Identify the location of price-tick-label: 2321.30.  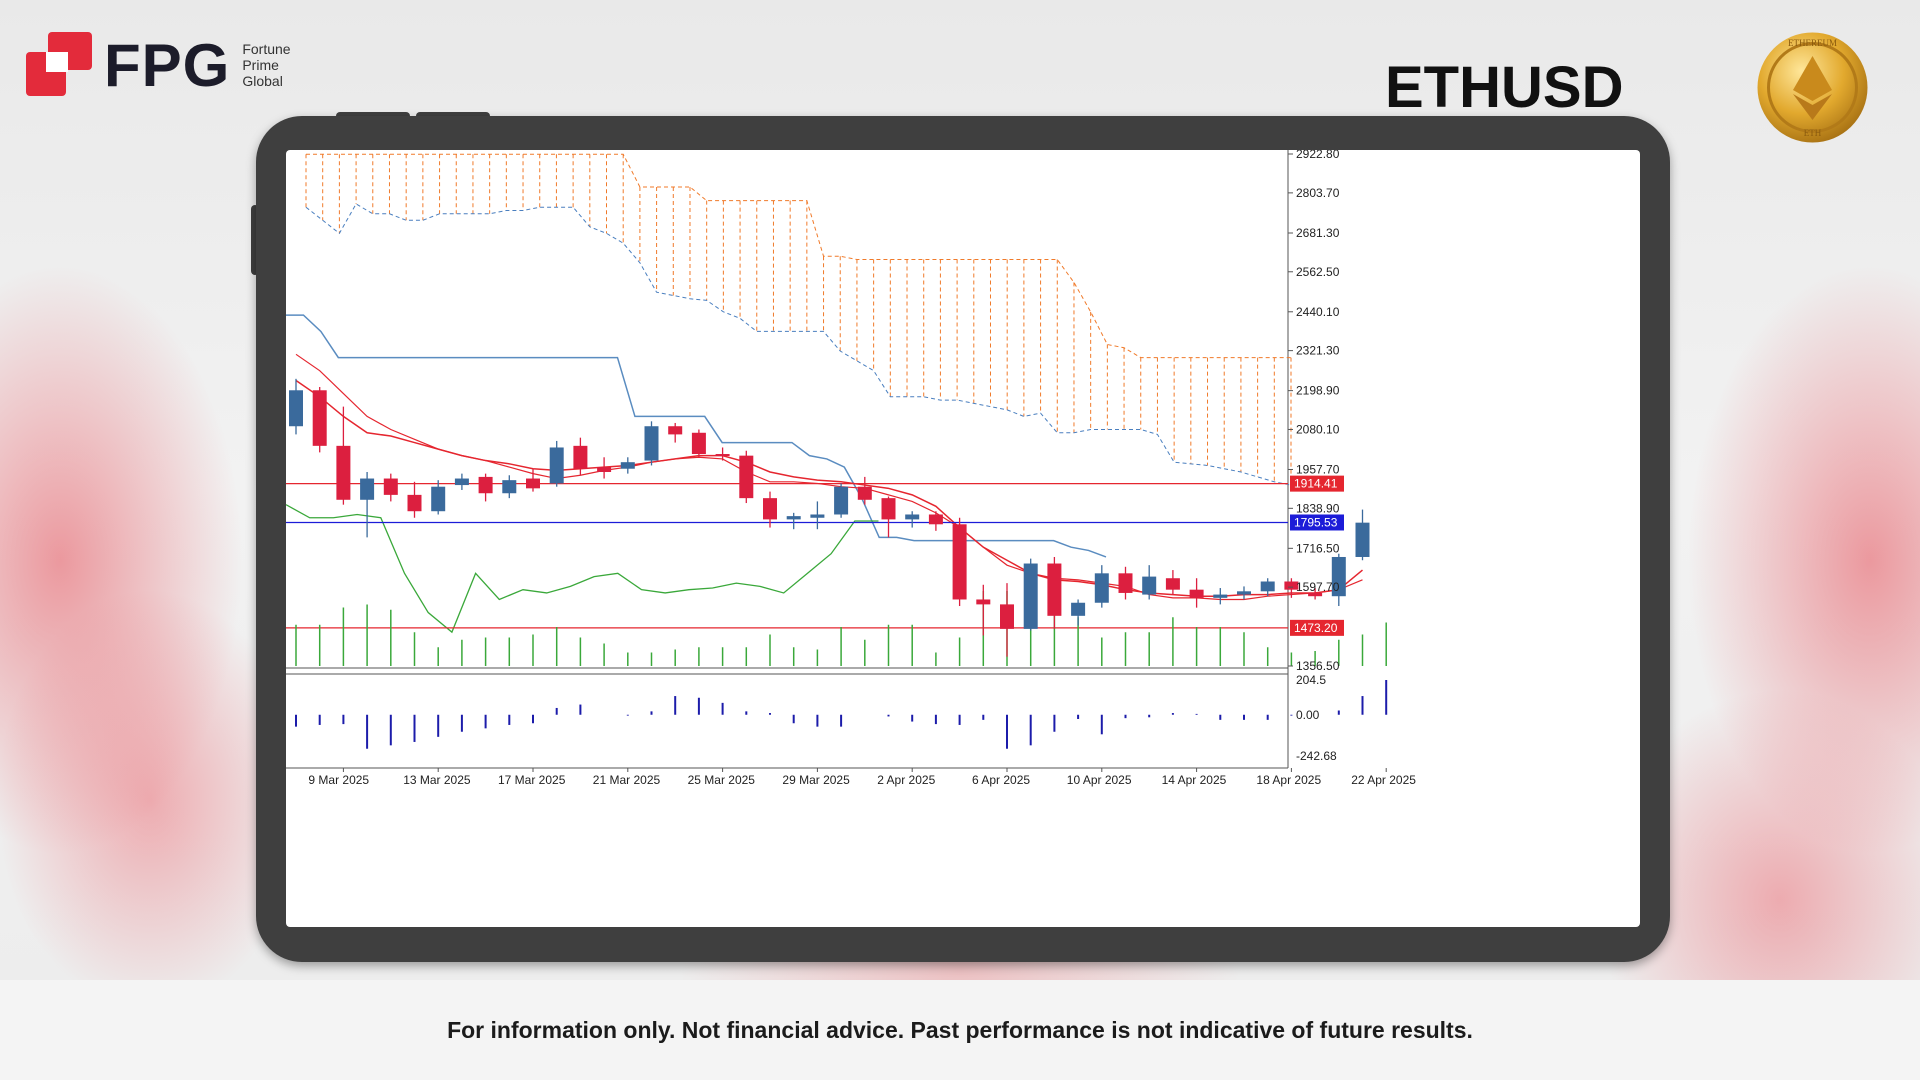
(1318, 351).